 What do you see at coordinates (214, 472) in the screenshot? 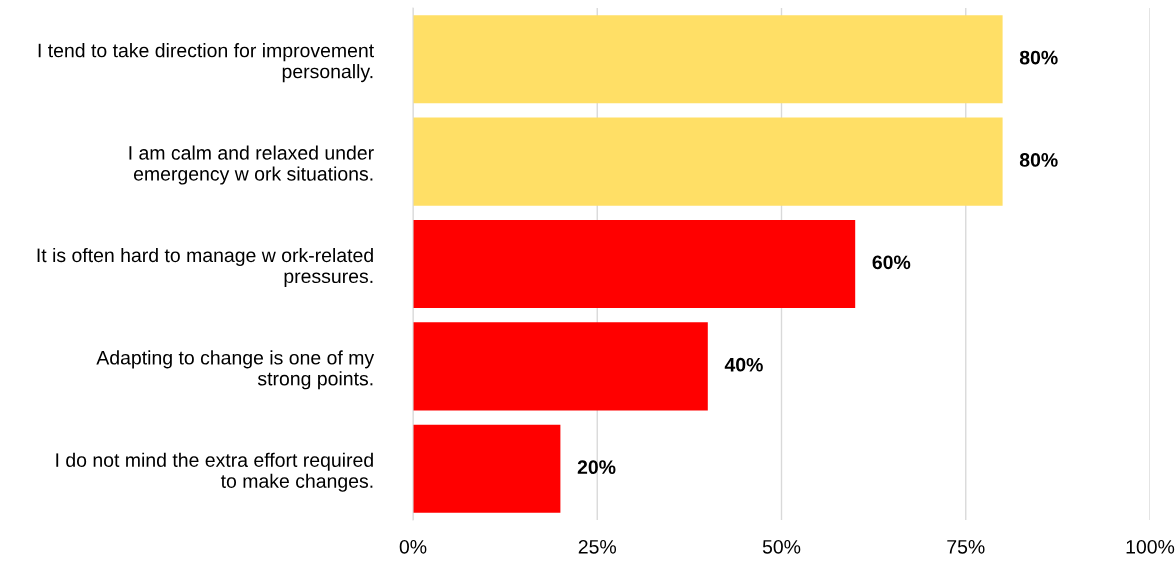
I see `y-tick-label: I do not mind the extra effort required to make changes.` at bounding box center [214, 472].